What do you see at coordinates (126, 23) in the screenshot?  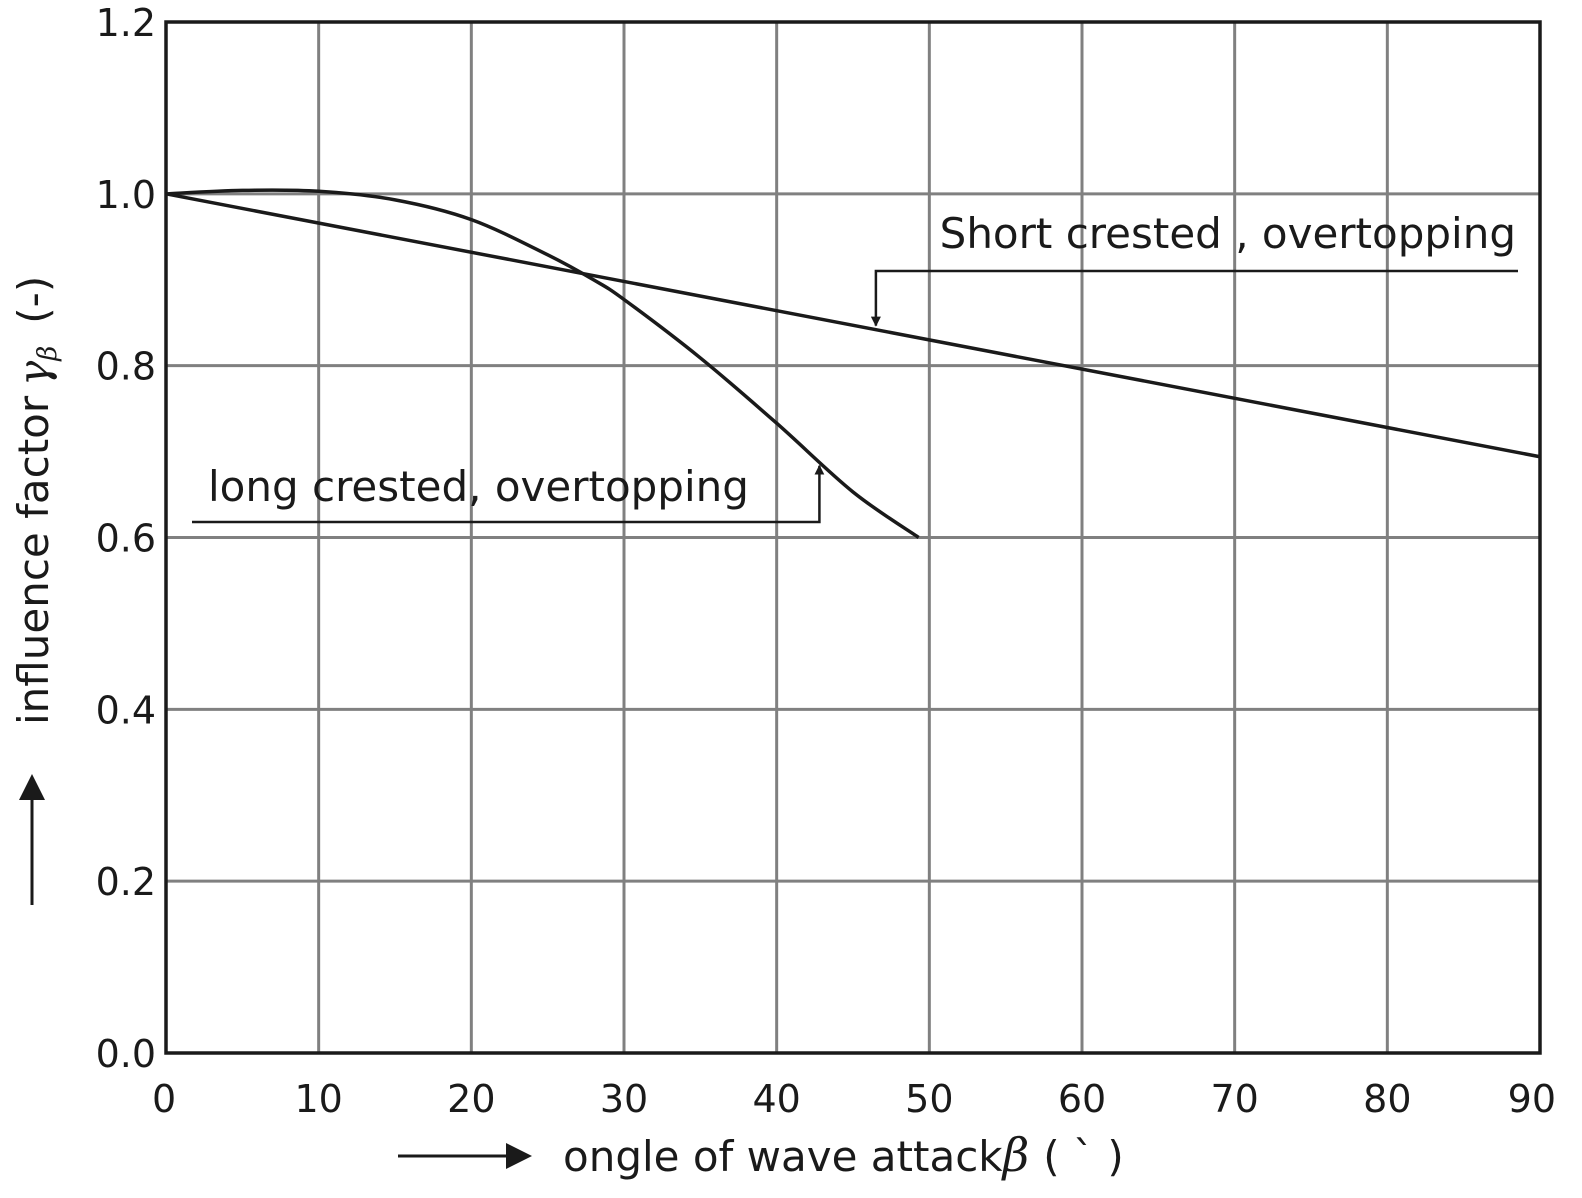 I see `y-tick-label: 1.2` at bounding box center [126, 23].